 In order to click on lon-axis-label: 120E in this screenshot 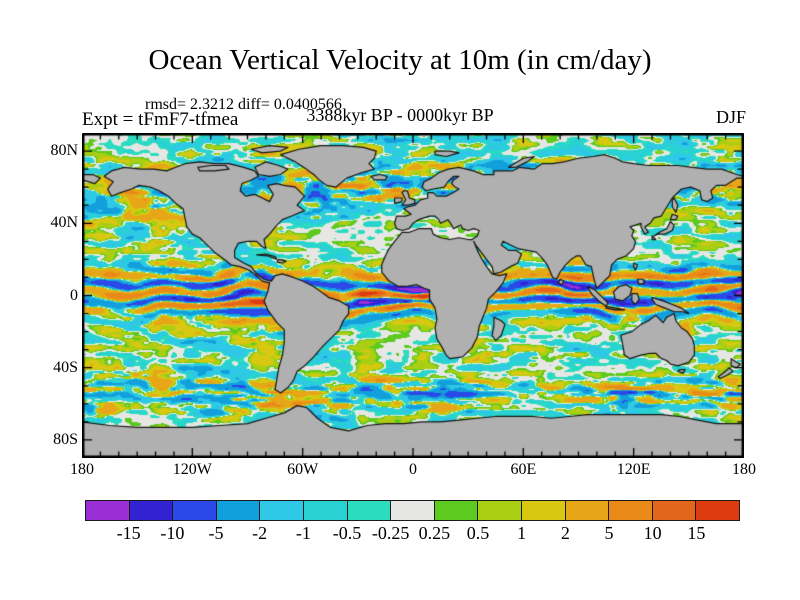, I will do `click(633, 469)`.